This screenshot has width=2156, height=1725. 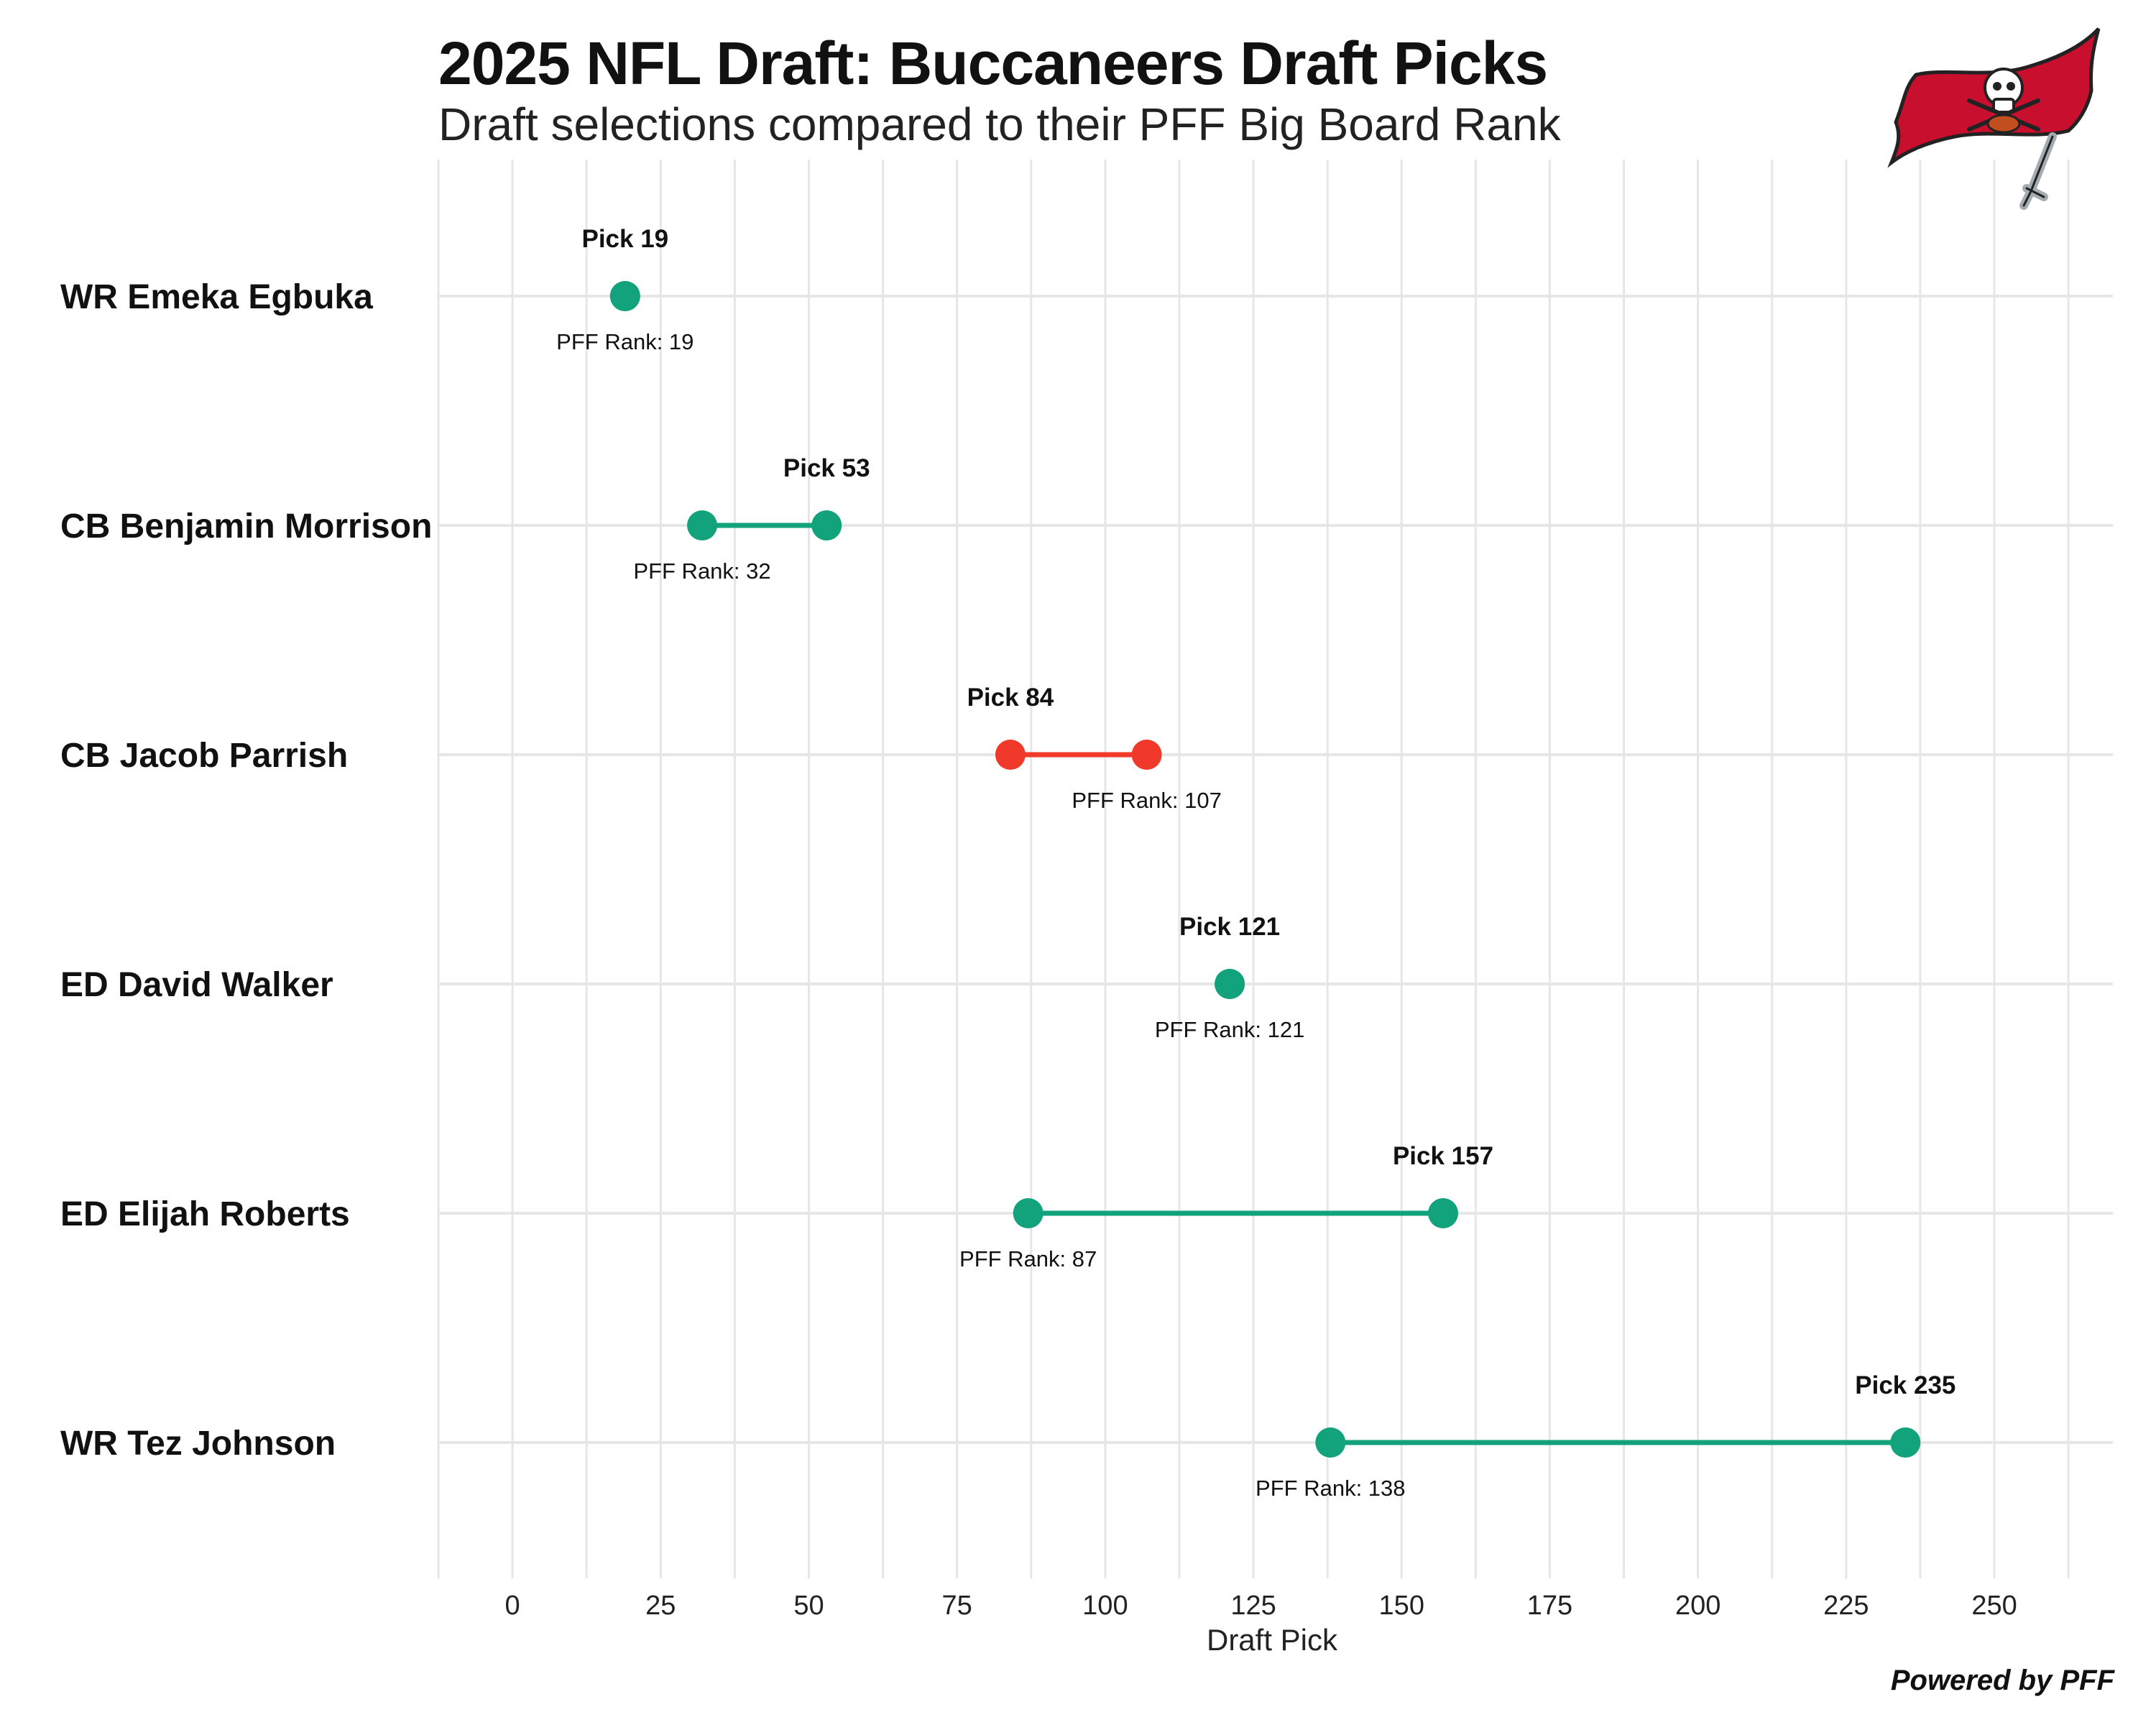 I want to click on x-tick-label: 100, so click(x=1105, y=1606).